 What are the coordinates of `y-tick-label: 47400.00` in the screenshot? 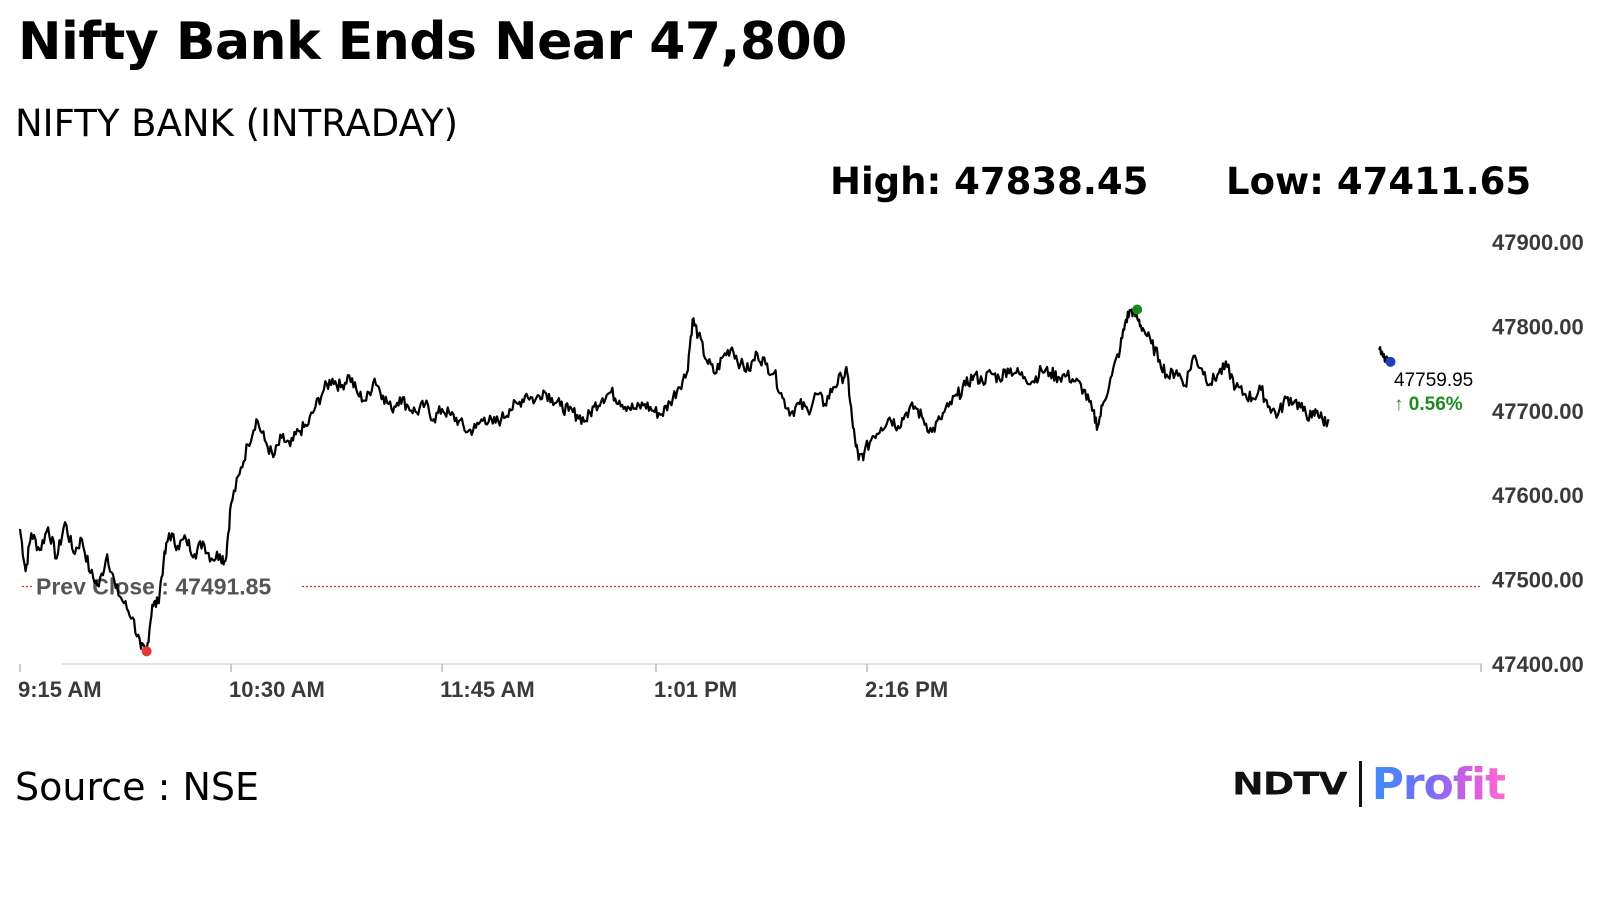 It's located at (1538, 664).